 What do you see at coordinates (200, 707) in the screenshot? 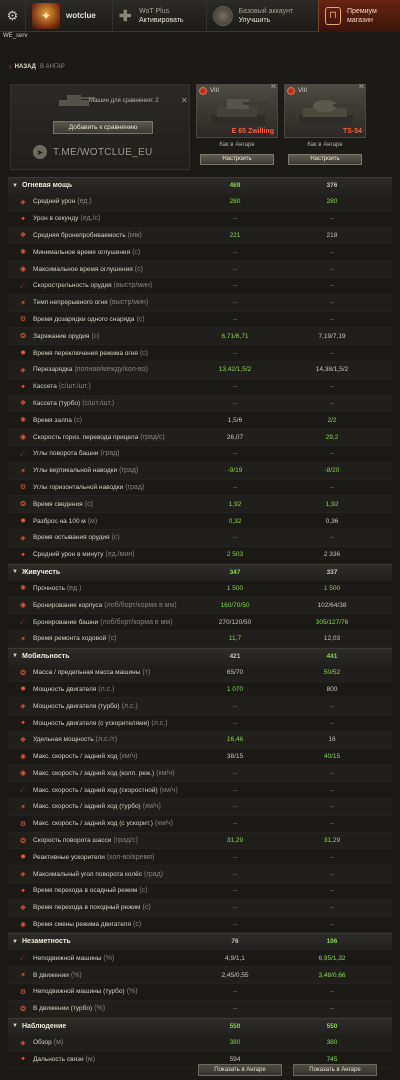
I see `stat-row: ◈ Мощность двигателя (турбо) (л.с.) -- --` at bounding box center [200, 707].